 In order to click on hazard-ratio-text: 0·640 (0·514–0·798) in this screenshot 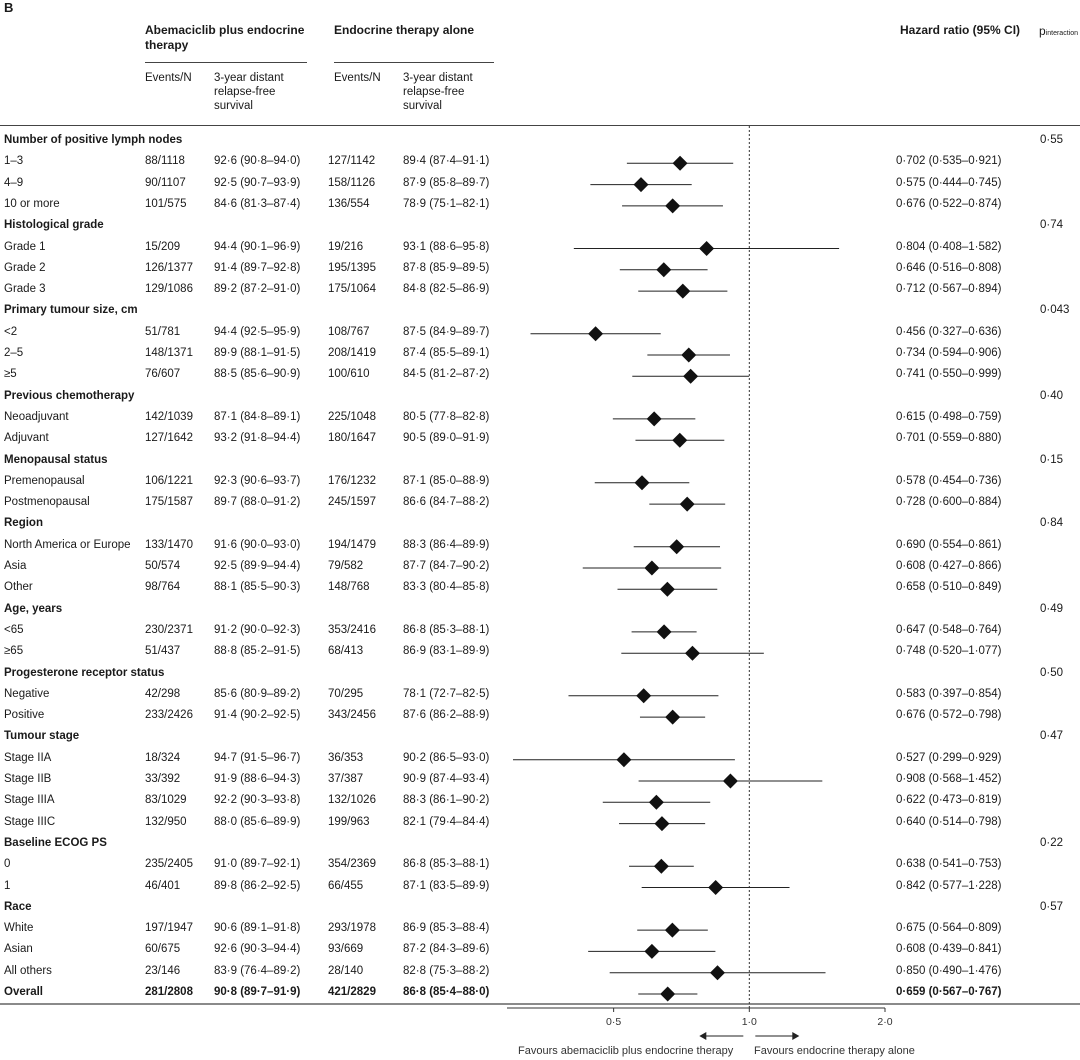, I will do `click(949, 821)`.